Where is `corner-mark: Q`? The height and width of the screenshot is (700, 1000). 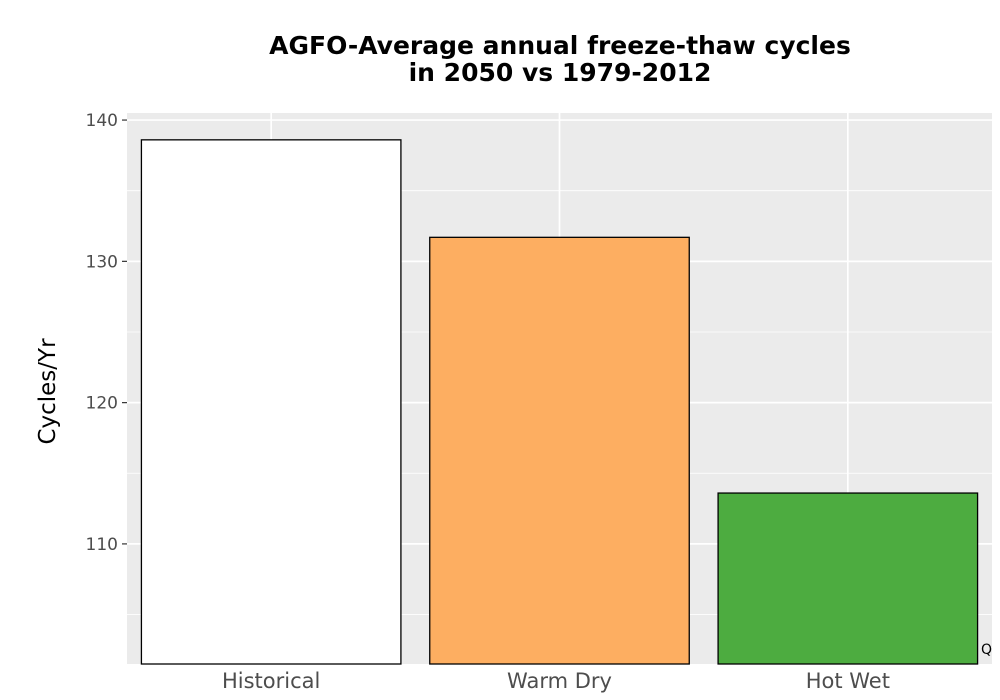
corner-mark: Q is located at coordinates (986, 650).